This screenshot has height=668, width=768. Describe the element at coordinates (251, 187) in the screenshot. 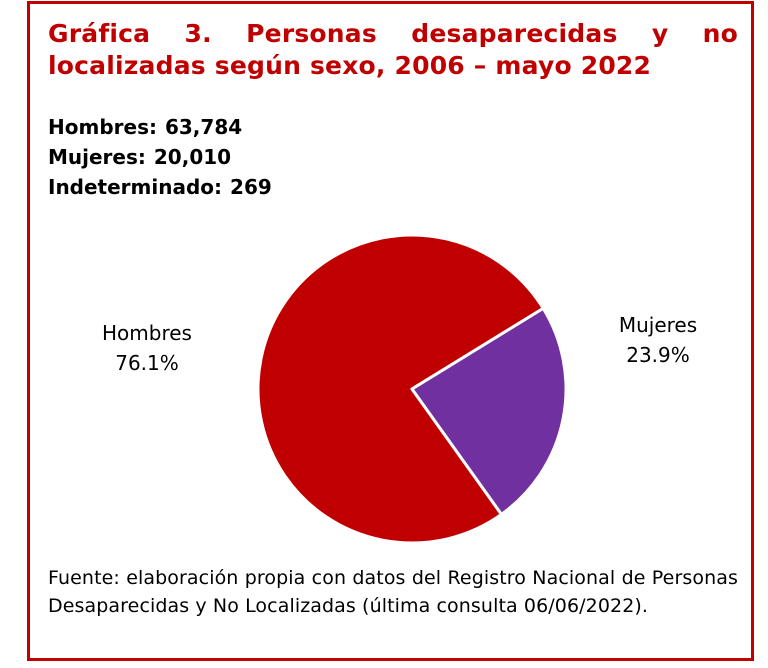

I see `stat-value: 269` at that location.